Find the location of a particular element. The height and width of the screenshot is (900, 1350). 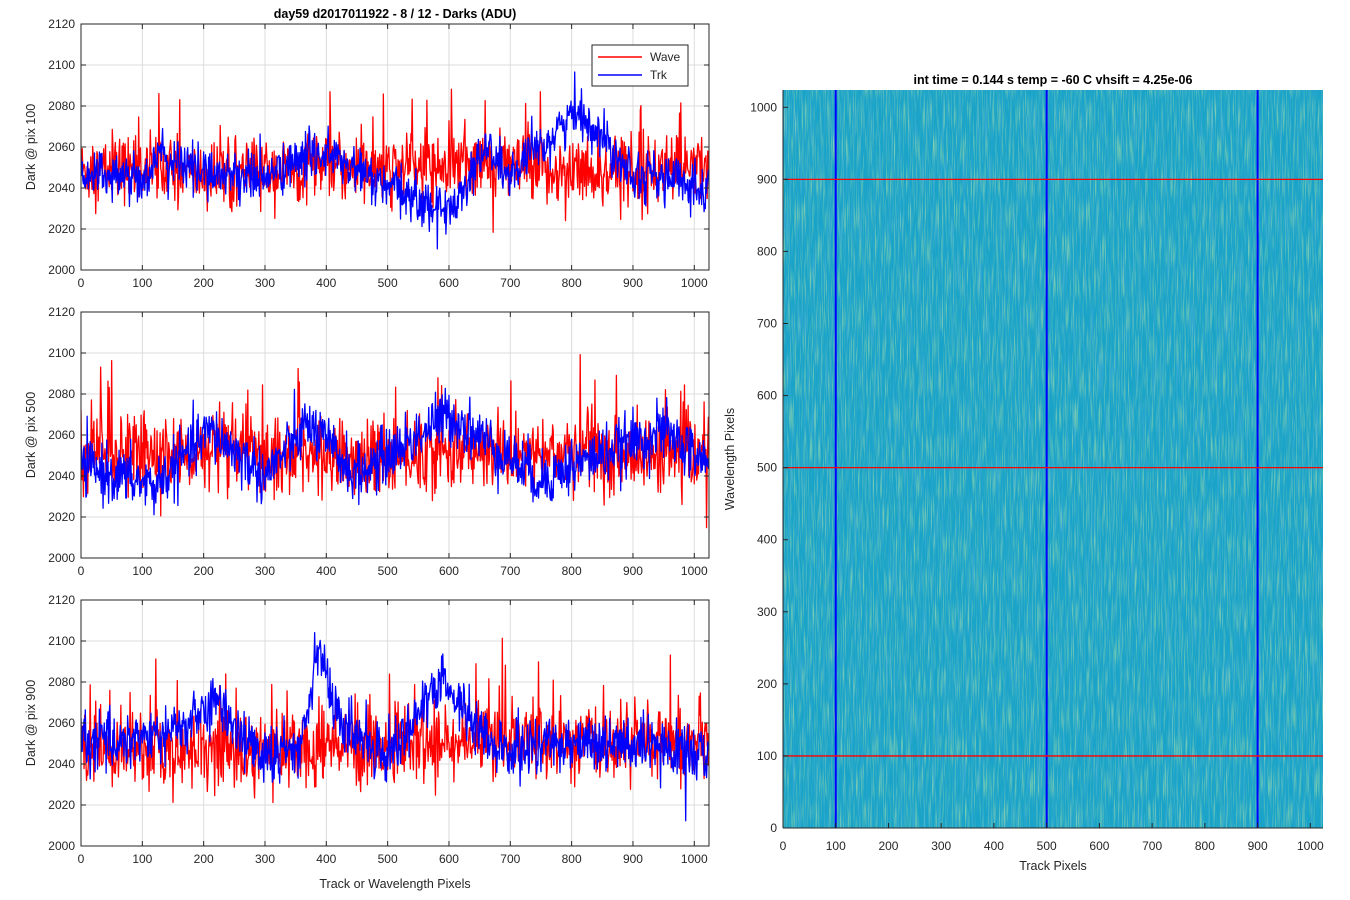

heatmap-x-tick-label: 400 is located at coordinates (994, 846).